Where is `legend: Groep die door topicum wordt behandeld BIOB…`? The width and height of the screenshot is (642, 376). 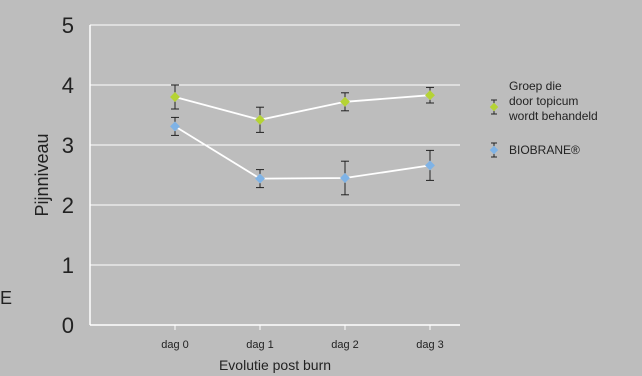 legend: Groep die door topicum wordt behandeld BIOB… is located at coordinates (543, 118).